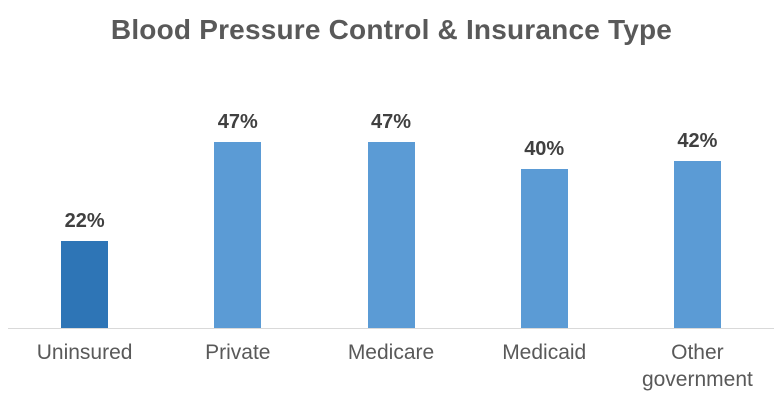 This screenshot has height=404, width=783. I want to click on category-label-medicare: Medicare, so click(391, 352).